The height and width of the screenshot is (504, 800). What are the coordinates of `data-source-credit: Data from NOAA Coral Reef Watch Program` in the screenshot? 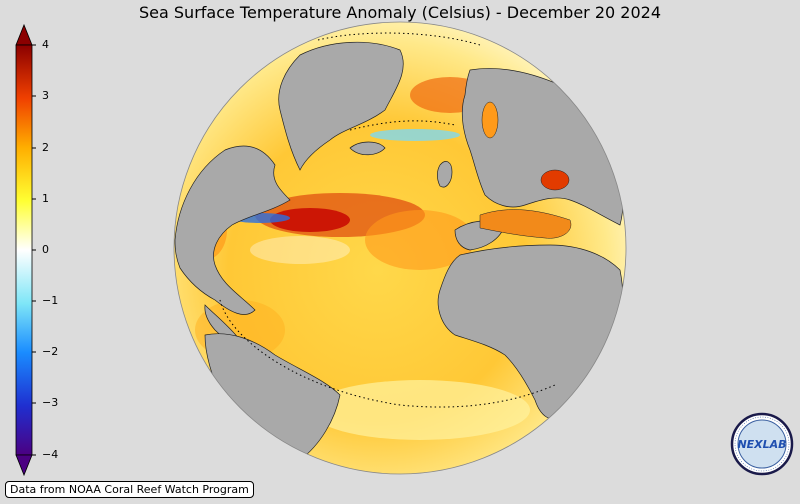 It's located at (129, 489).